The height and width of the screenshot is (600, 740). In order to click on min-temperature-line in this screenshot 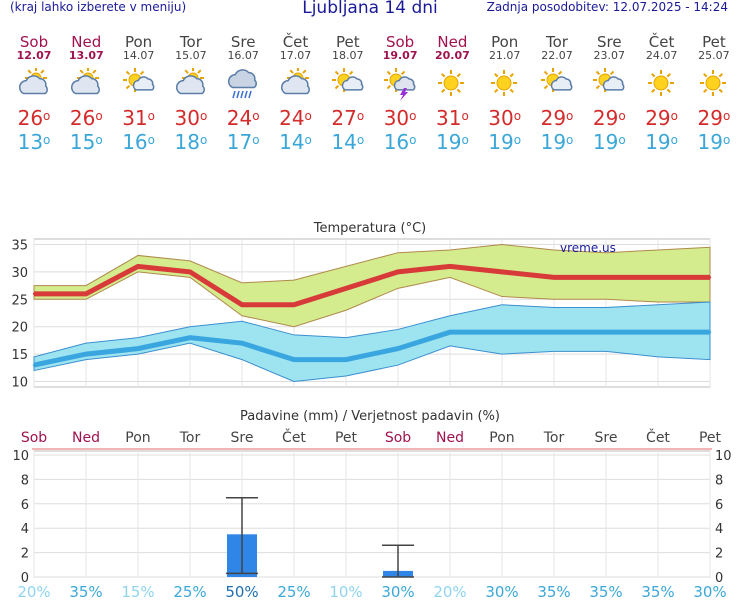, I will do `click(371, 348)`.